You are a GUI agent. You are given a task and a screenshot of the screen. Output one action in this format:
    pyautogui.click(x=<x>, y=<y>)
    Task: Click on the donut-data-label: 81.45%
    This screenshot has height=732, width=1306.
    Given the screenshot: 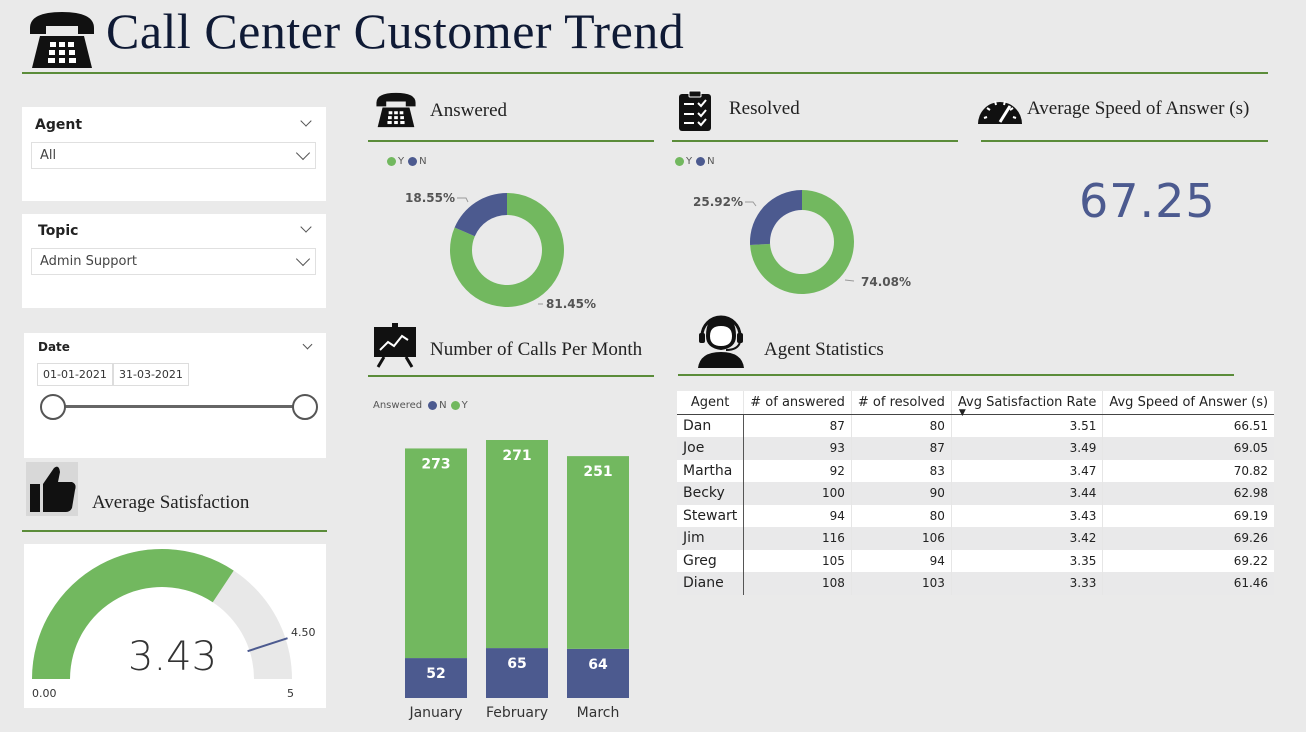 What is the action you would take?
    pyautogui.click(x=571, y=304)
    